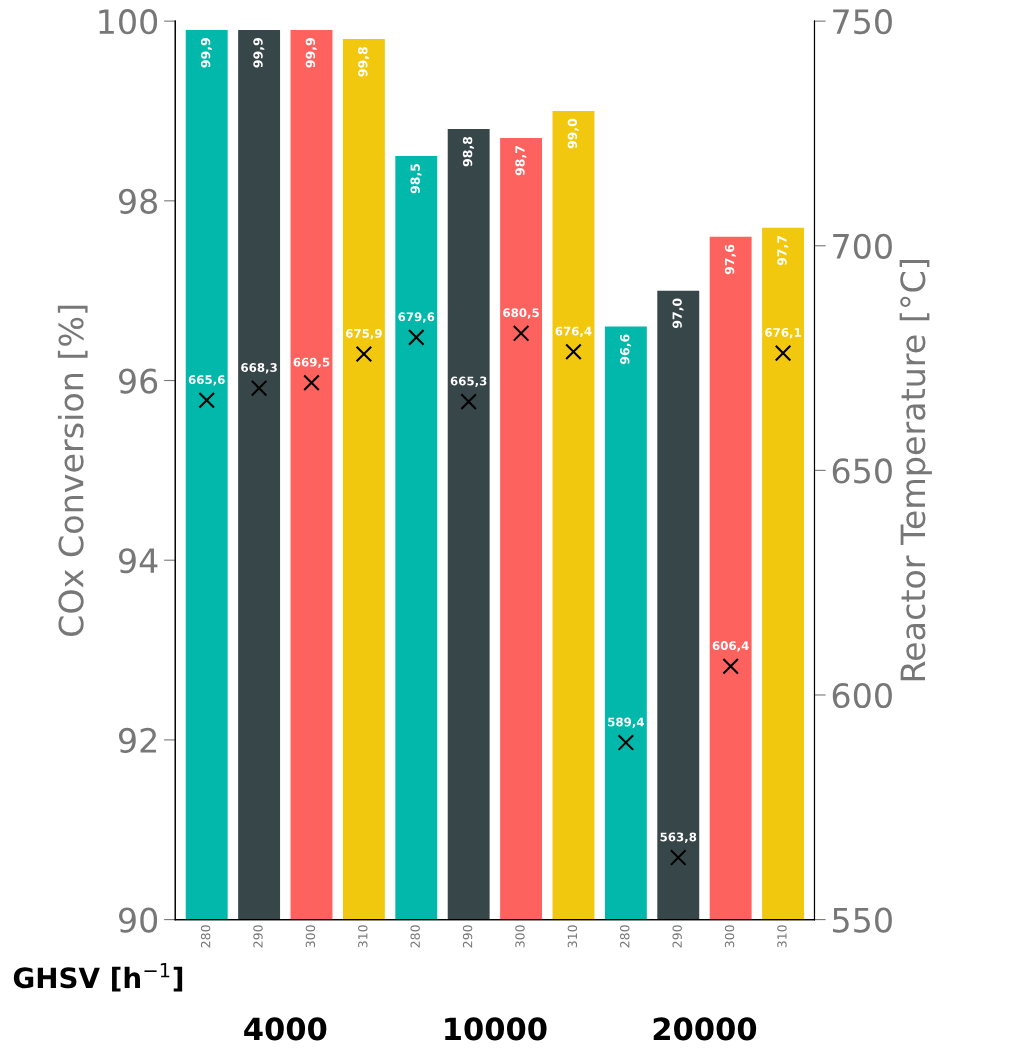  I want to click on data-label: 669,5, so click(311, 363).